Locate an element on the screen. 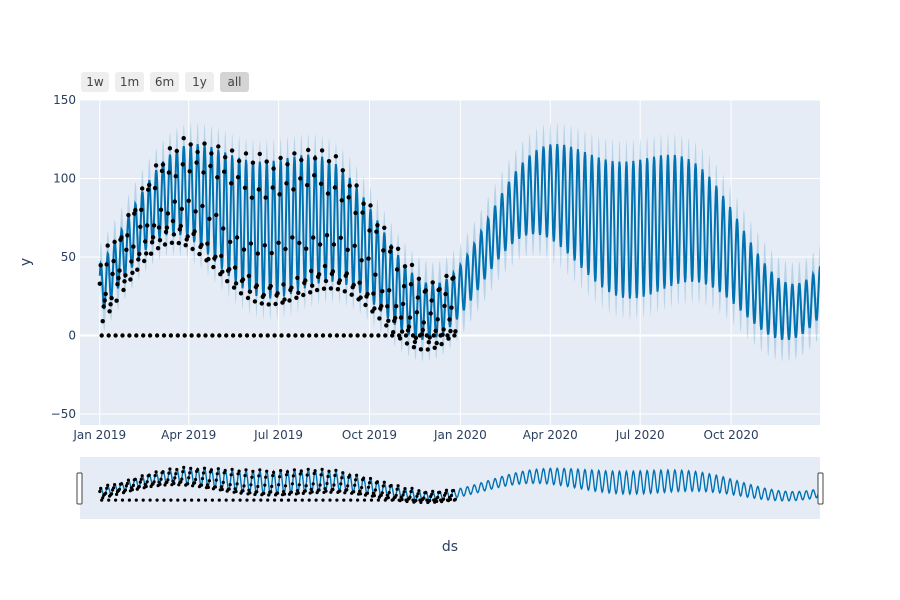 This screenshot has width=900, height=600. rangeslider-handle-right is located at coordinates (820, 488).